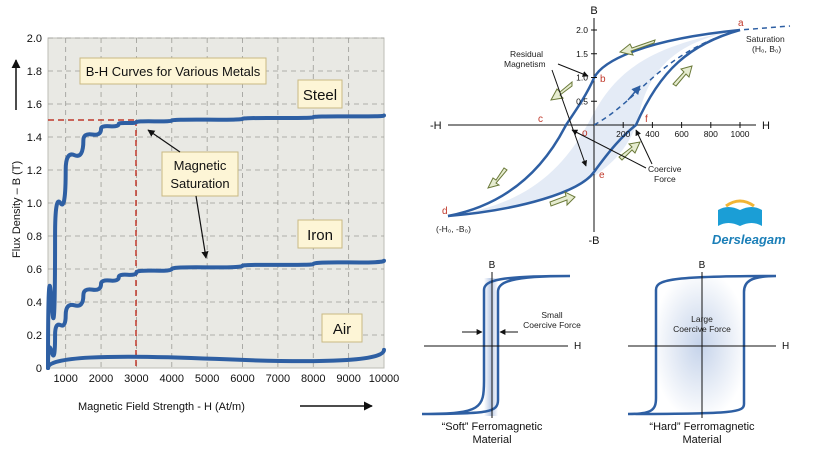 The height and width of the screenshot is (460, 813). I want to click on point-o: o, so click(585, 133).